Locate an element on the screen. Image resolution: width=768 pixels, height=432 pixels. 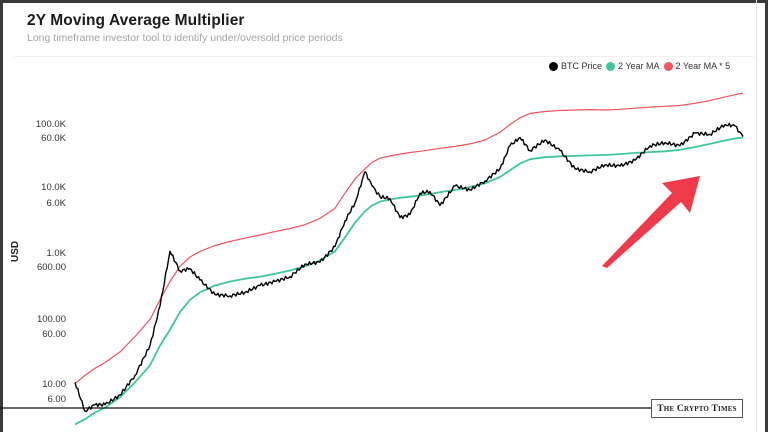
legend-item-btc-price: BTC Price is located at coordinates (575, 66).